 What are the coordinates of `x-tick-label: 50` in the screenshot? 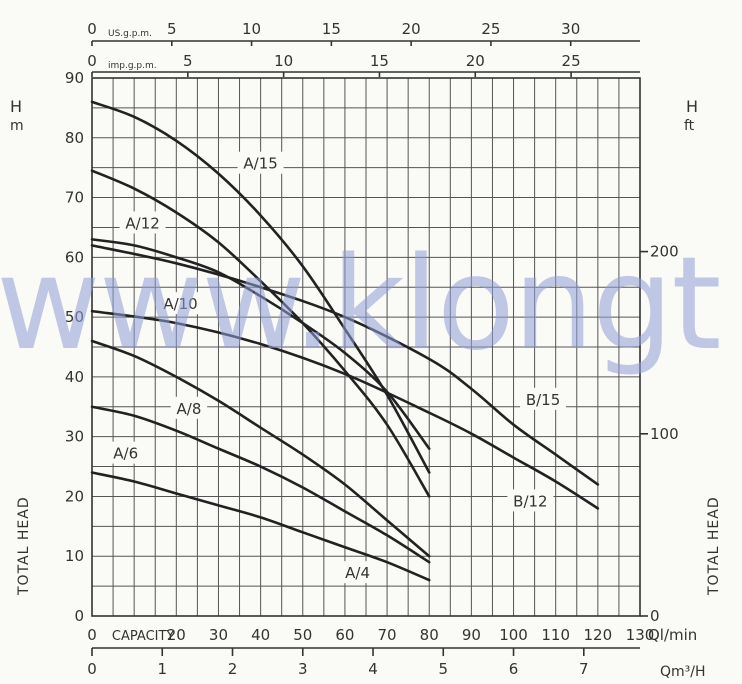 It's located at (302, 635).